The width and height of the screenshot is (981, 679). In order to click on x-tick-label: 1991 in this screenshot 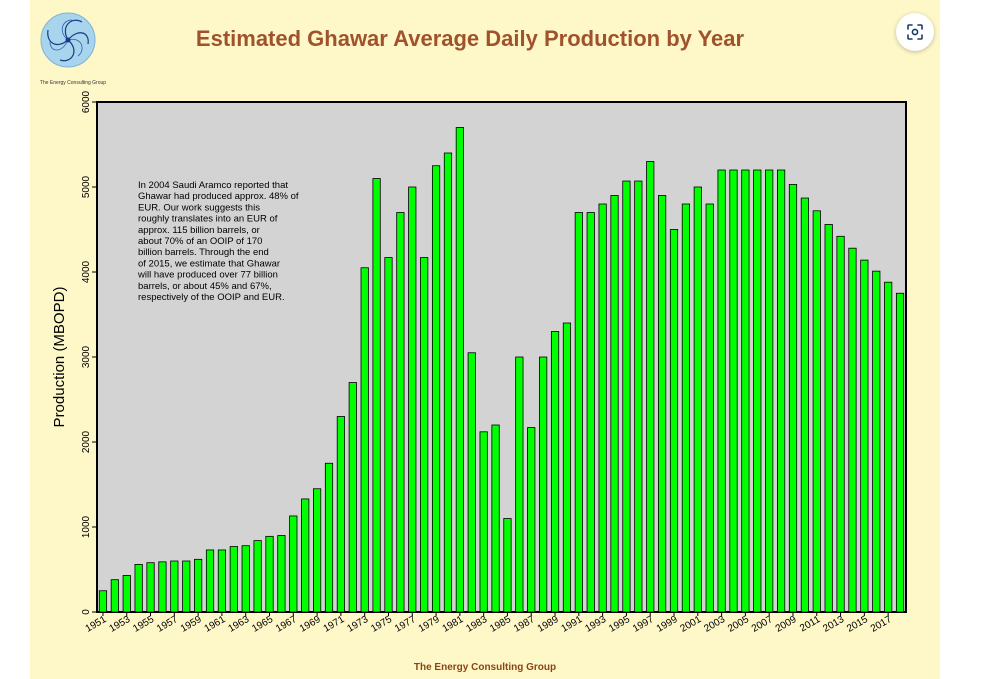, I will do `click(572, 624)`.